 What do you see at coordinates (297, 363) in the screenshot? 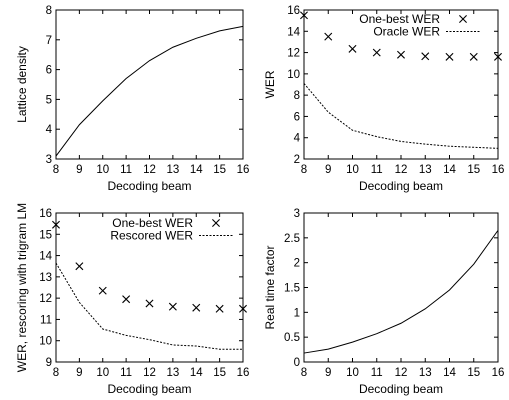
I see `y-tick-label: 0` at bounding box center [297, 363].